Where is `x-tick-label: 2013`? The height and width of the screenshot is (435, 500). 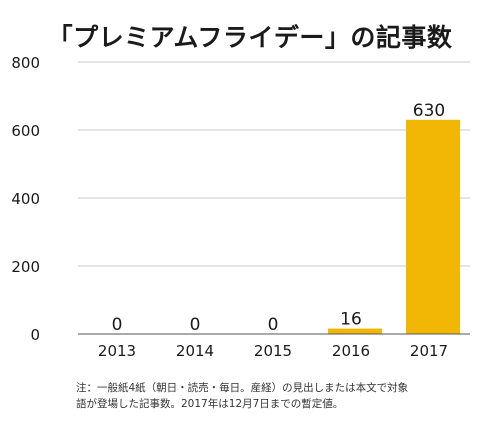 x-tick-label: 2013 is located at coordinates (117, 351).